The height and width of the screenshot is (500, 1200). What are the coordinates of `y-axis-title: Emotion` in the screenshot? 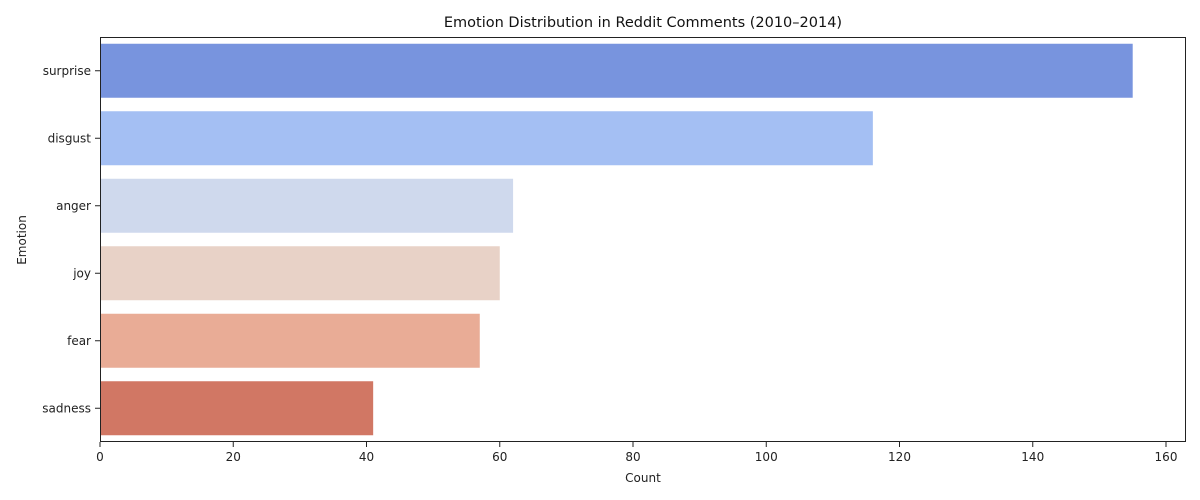 It's located at (22, 240).